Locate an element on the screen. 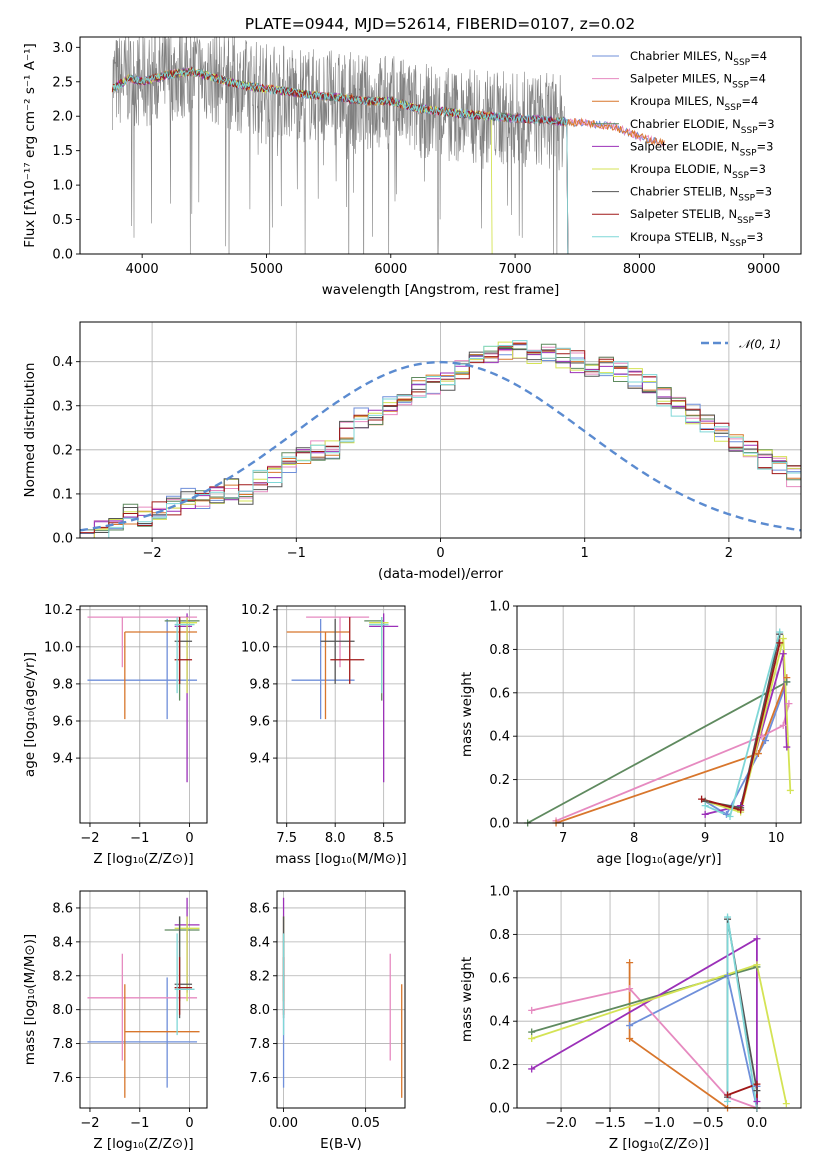 This screenshot has width=819, height=1170. y-tick-label: 8.0 is located at coordinates (259, 1010).